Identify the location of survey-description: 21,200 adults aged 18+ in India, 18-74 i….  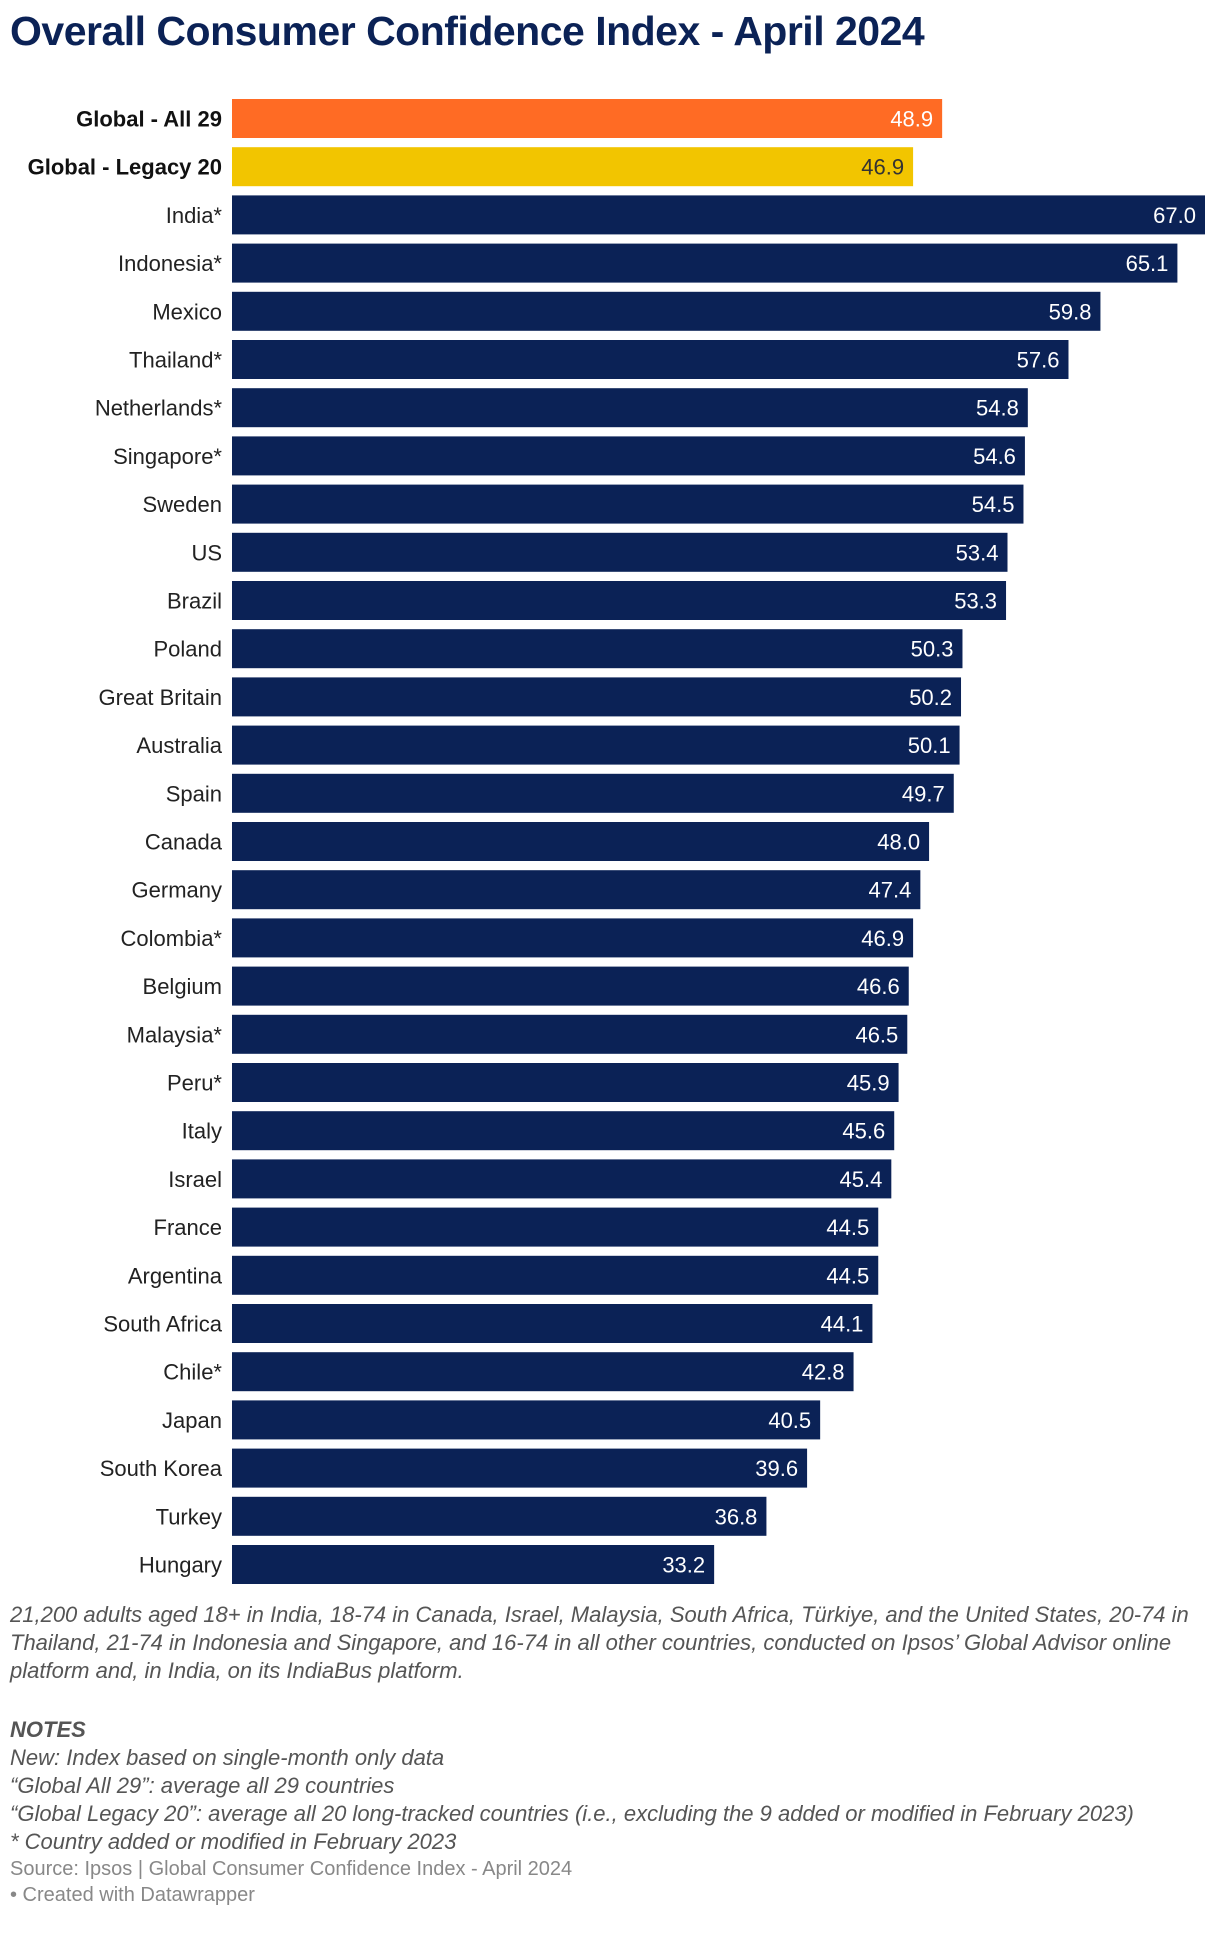
(599, 1642).